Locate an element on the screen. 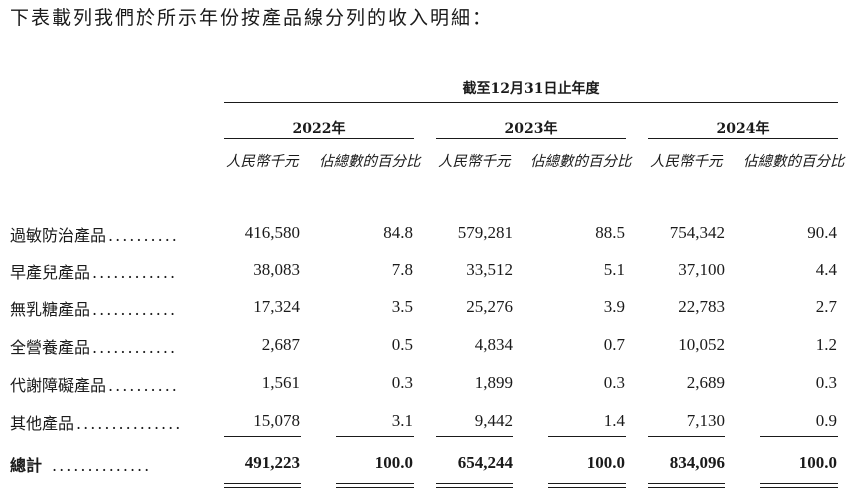 The height and width of the screenshot is (498, 854). year-2022-rule is located at coordinates (319, 138).